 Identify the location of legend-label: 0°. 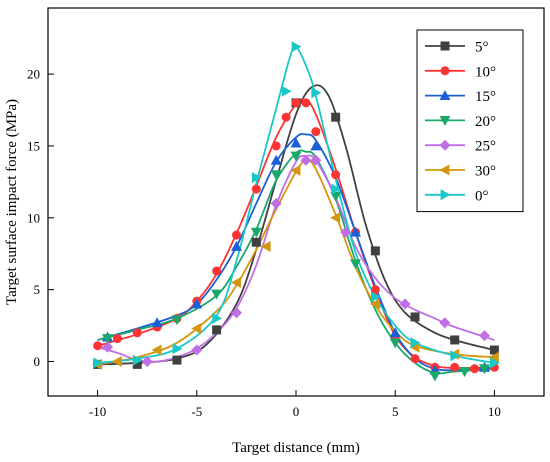
(482, 196).